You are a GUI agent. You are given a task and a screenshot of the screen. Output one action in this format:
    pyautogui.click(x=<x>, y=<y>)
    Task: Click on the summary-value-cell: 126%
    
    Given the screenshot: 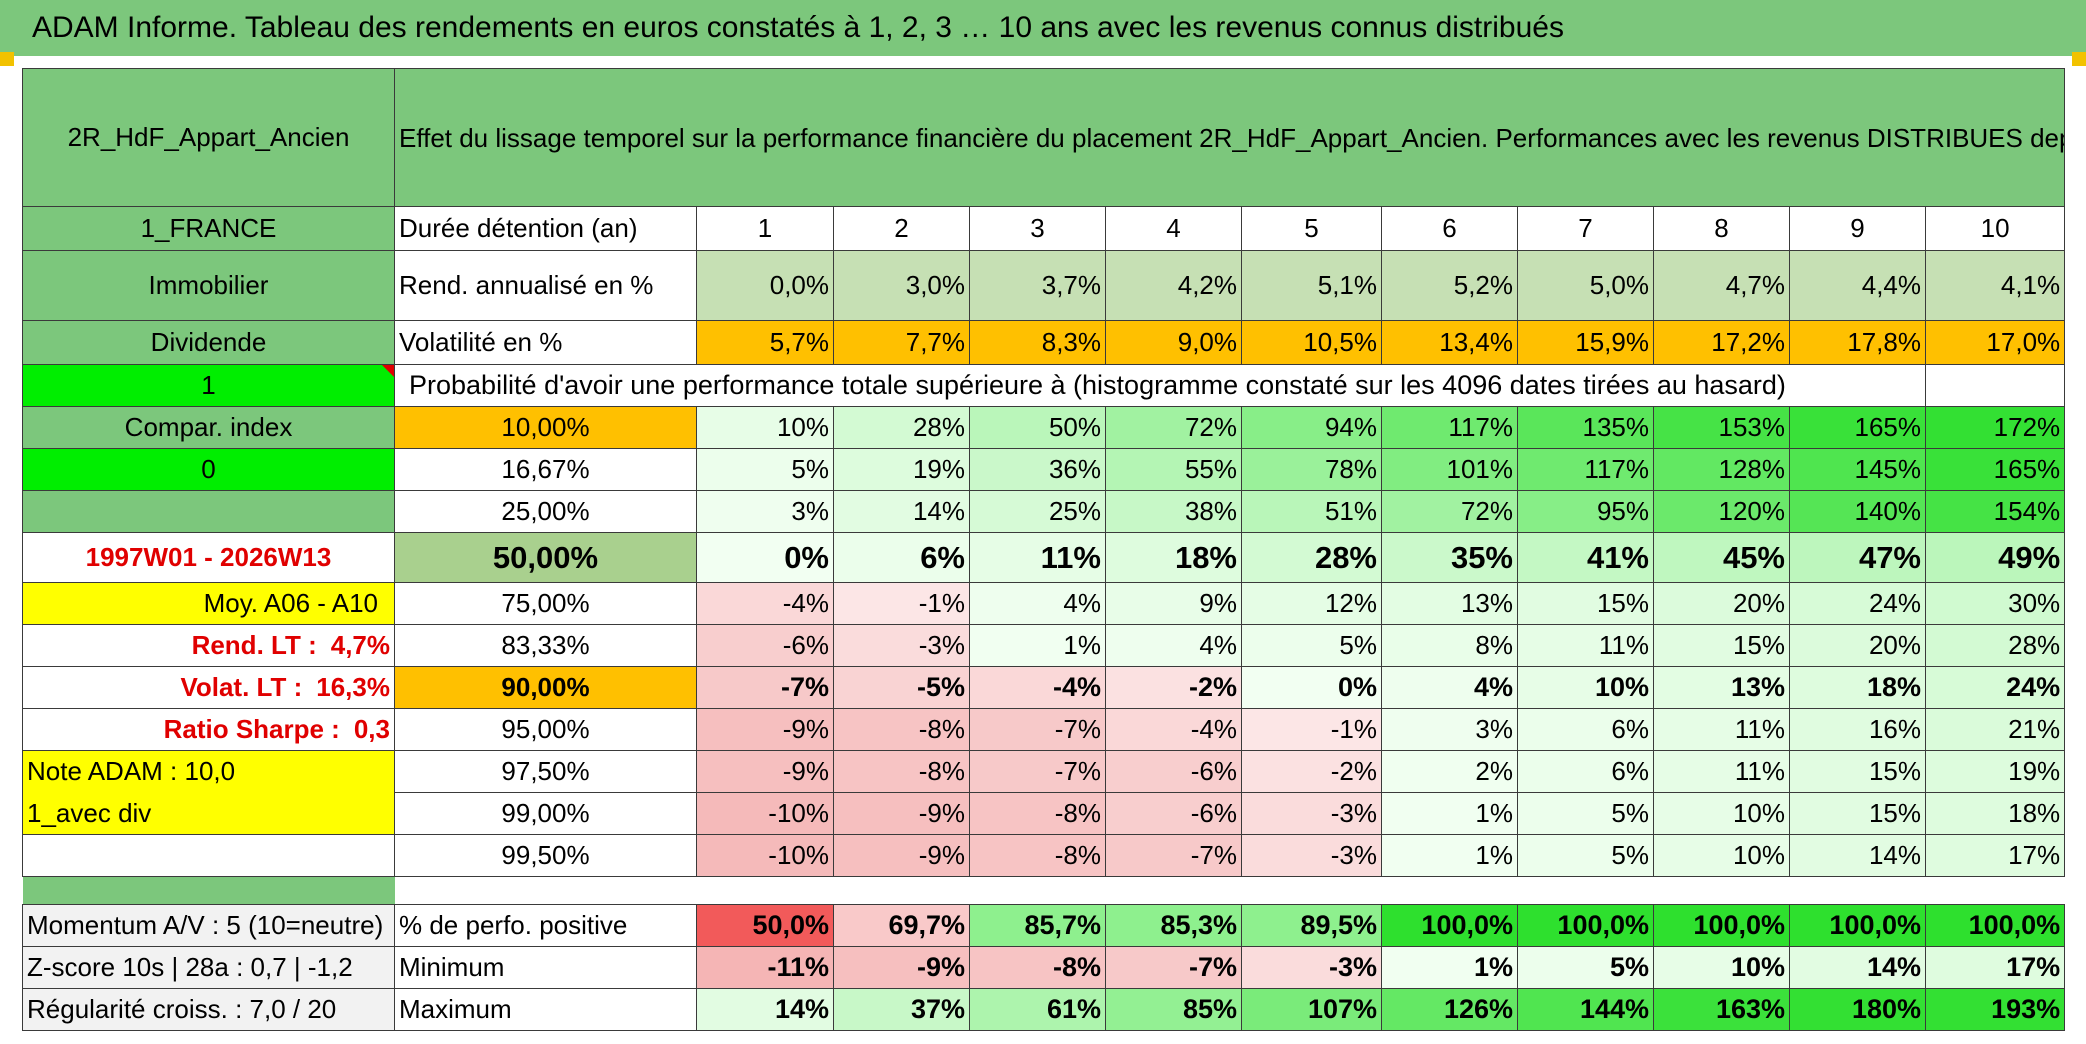 What is the action you would take?
    pyautogui.click(x=1449, y=1009)
    